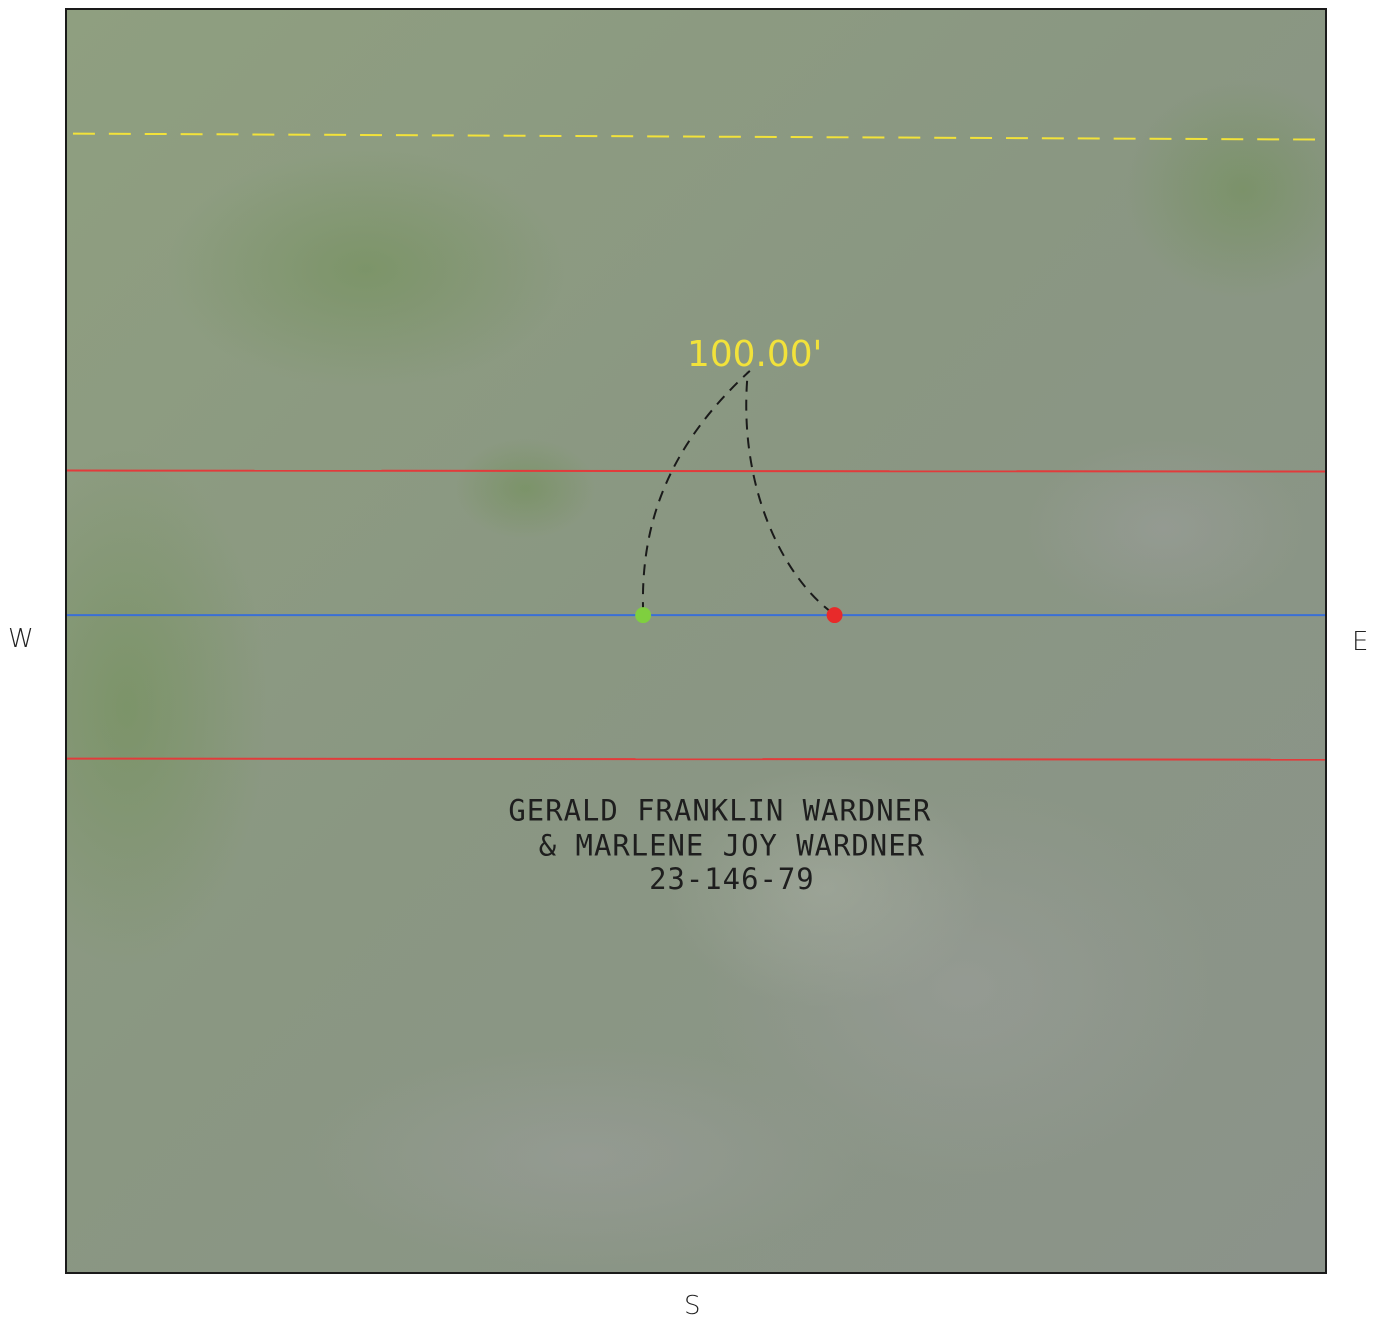 The height and width of the screenshot is (1332, 1389). What do you see at coordinates (732, 879) in the screenshot?
I see `parcel-id: 23-146-79` at bounding box center [732, 879].